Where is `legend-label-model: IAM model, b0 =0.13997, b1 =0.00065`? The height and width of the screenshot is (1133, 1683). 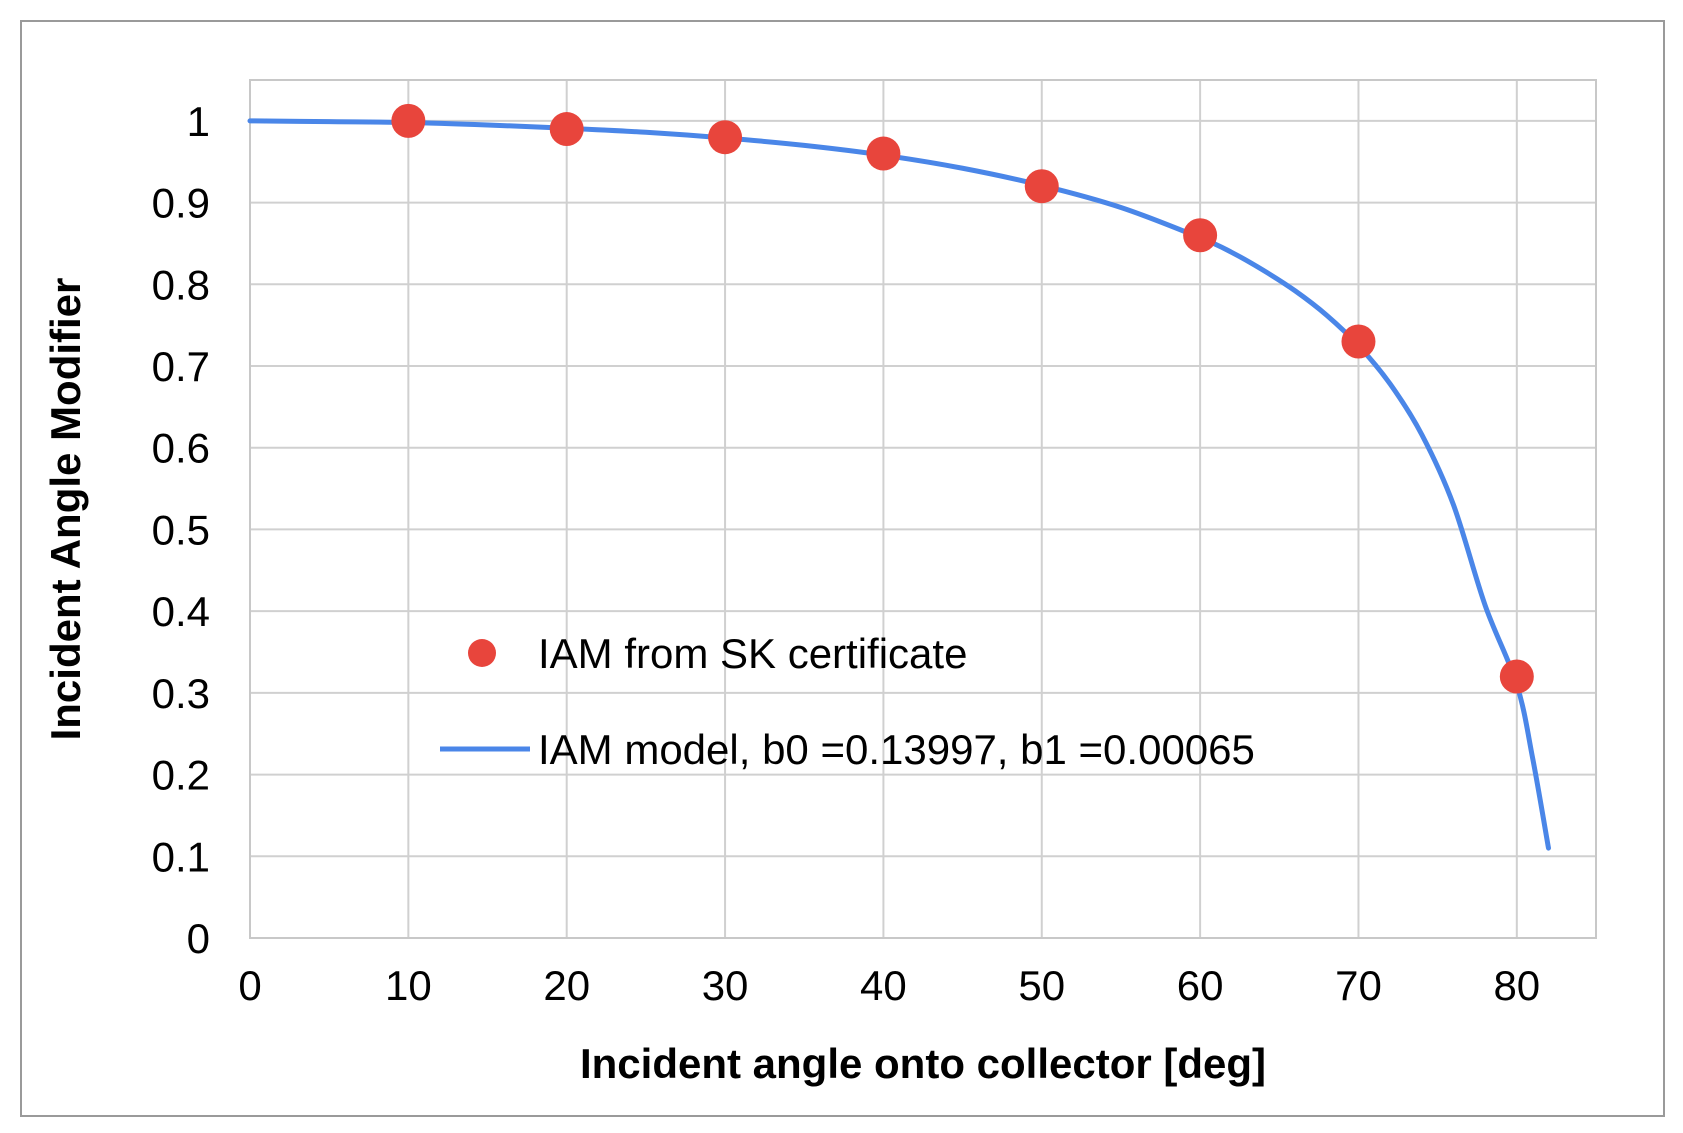 legend-label-model: IAM model, b0 =0.13997, b1 =0.00065 is located at coordinates (896, 749).